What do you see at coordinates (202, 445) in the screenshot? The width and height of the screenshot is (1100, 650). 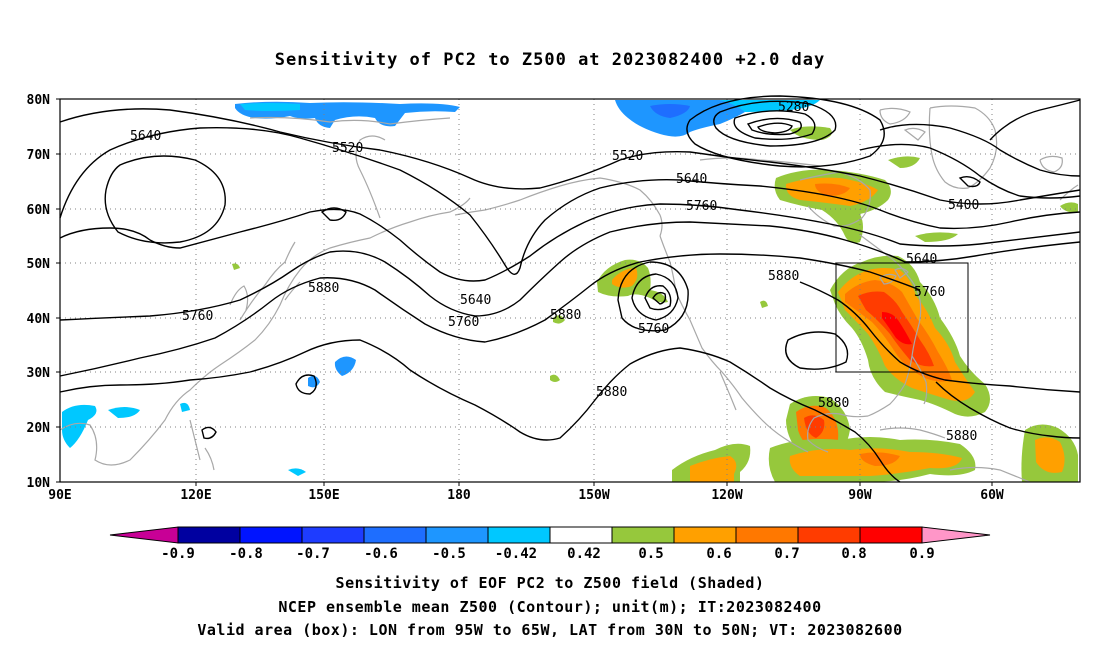 I see `coastline-philippines` at bounding box center [202, 445].